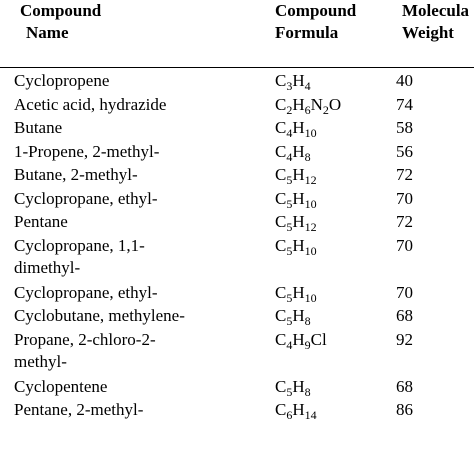  I want to click on compound-name: Acetic acid, hydrazide, so click(90, 105).